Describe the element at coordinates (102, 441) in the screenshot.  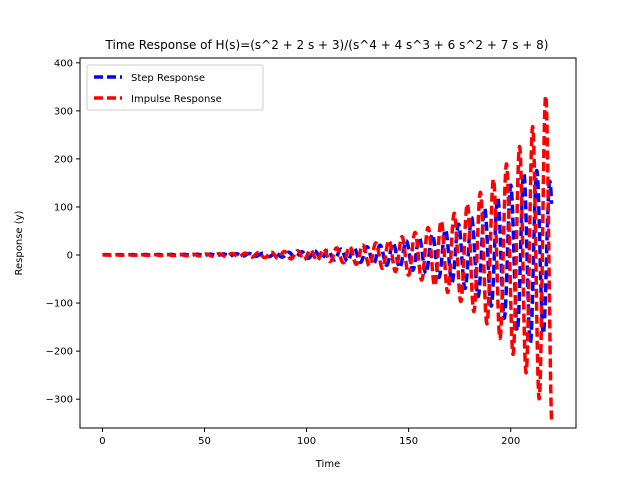
I see `x-tick-label: 0` at that location.